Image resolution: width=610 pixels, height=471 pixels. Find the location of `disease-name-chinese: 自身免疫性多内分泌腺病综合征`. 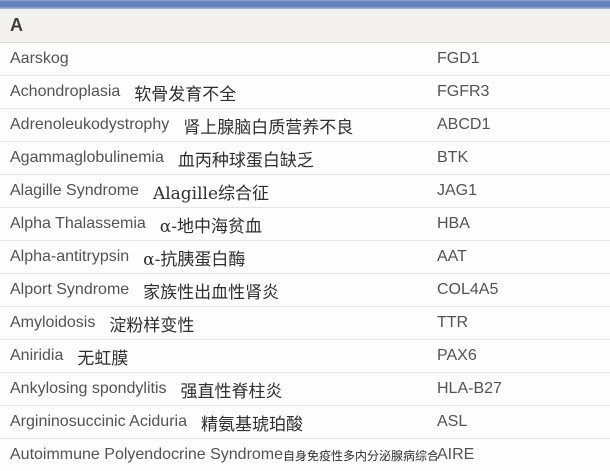

disease-name-chinese: 自身免疫性多内分泌腺病综合征 is located at coordinates (360, 455).